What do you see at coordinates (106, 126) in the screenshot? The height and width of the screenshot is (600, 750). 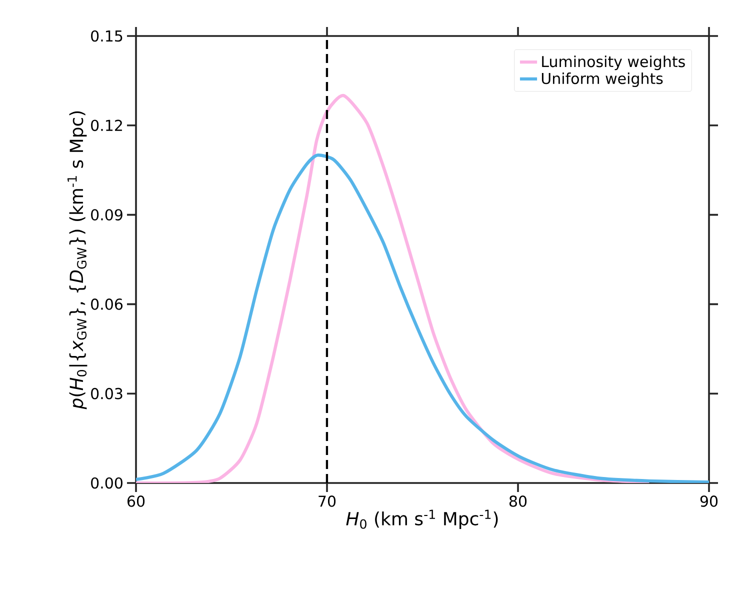 I see `y-tick-label: 0.12` at bounding box center [106, 126].